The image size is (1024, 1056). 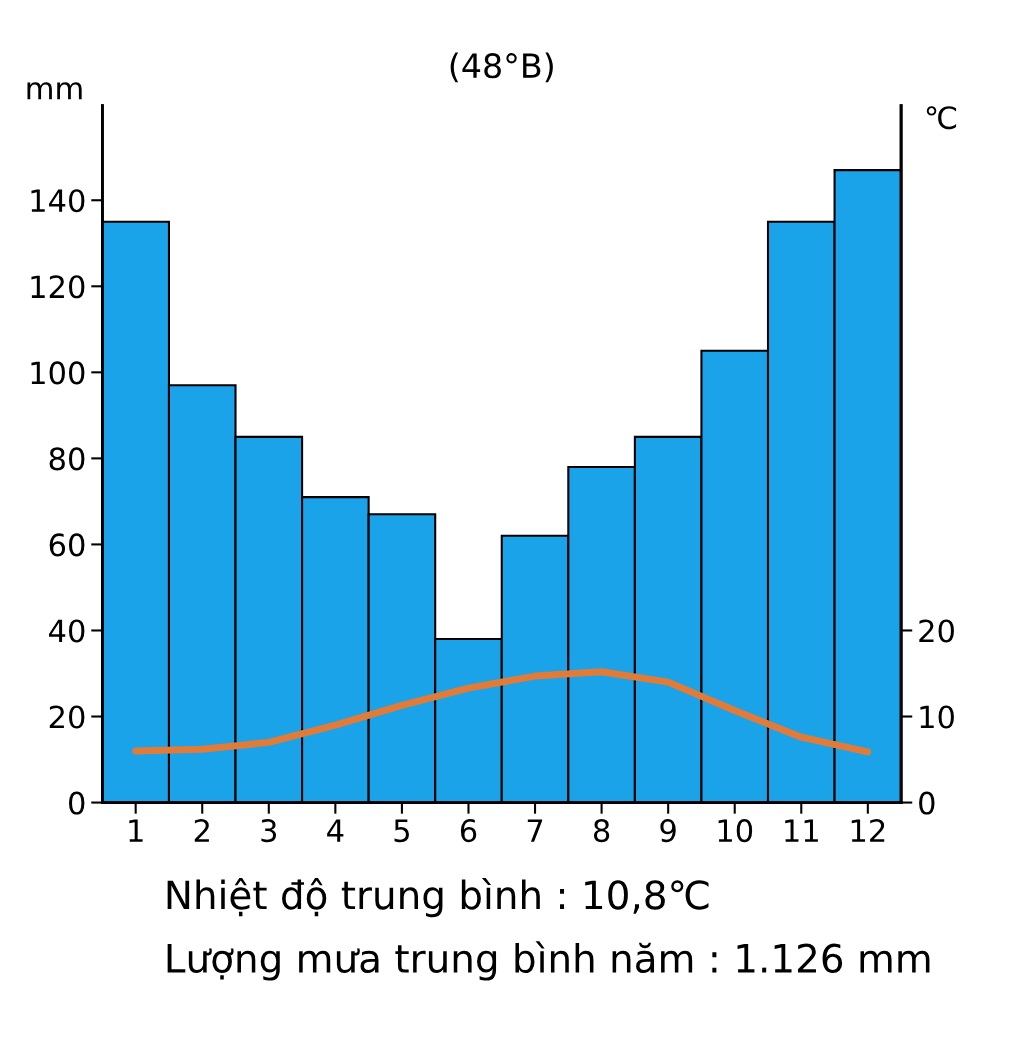 What do you see at coordinates (54, 91) in the screenshot?
I see `y-axis-title: mm` at bounding box center [54, 91].